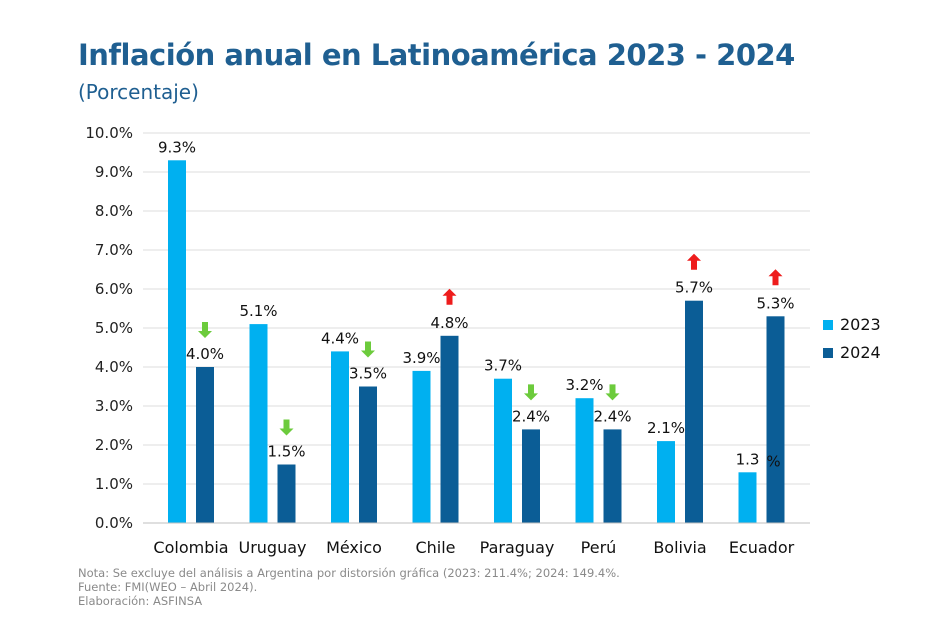 Image resolution: width=951 pixels, height=640 pixels. I want to click on data-label-2023: 3.9%, so click(421, 358).